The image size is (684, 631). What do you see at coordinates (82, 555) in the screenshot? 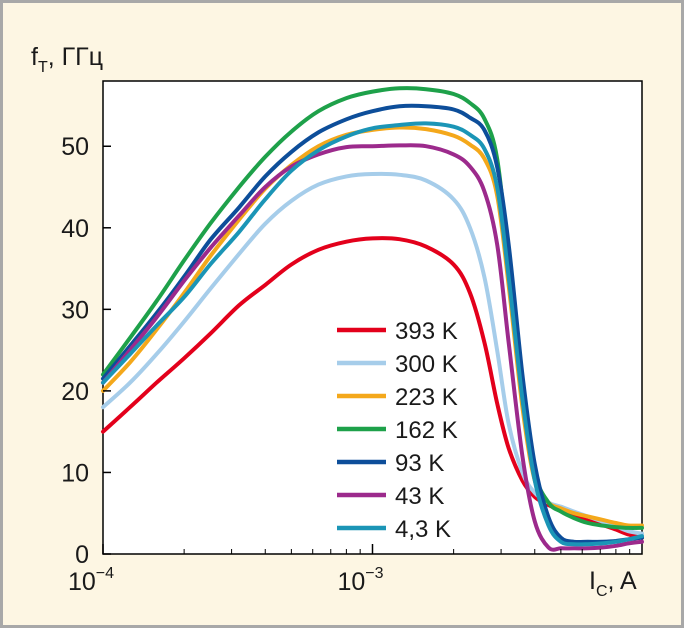
I see `y-tick-label-0: 0` at bounding box center [82, 555].